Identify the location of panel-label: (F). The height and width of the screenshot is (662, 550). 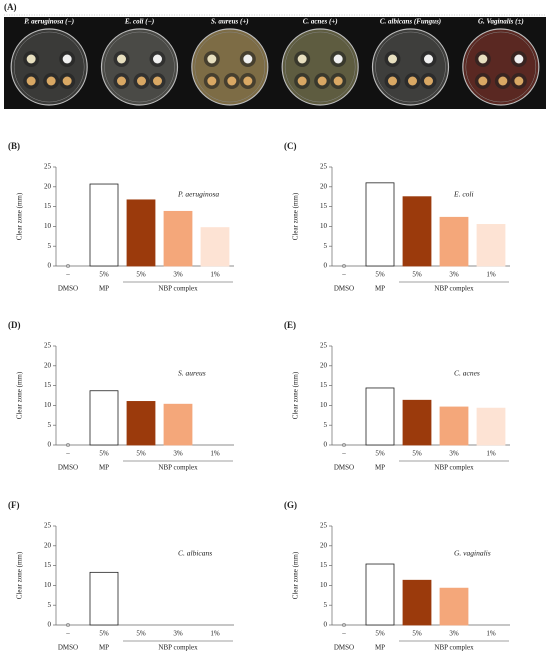
(14, 505).